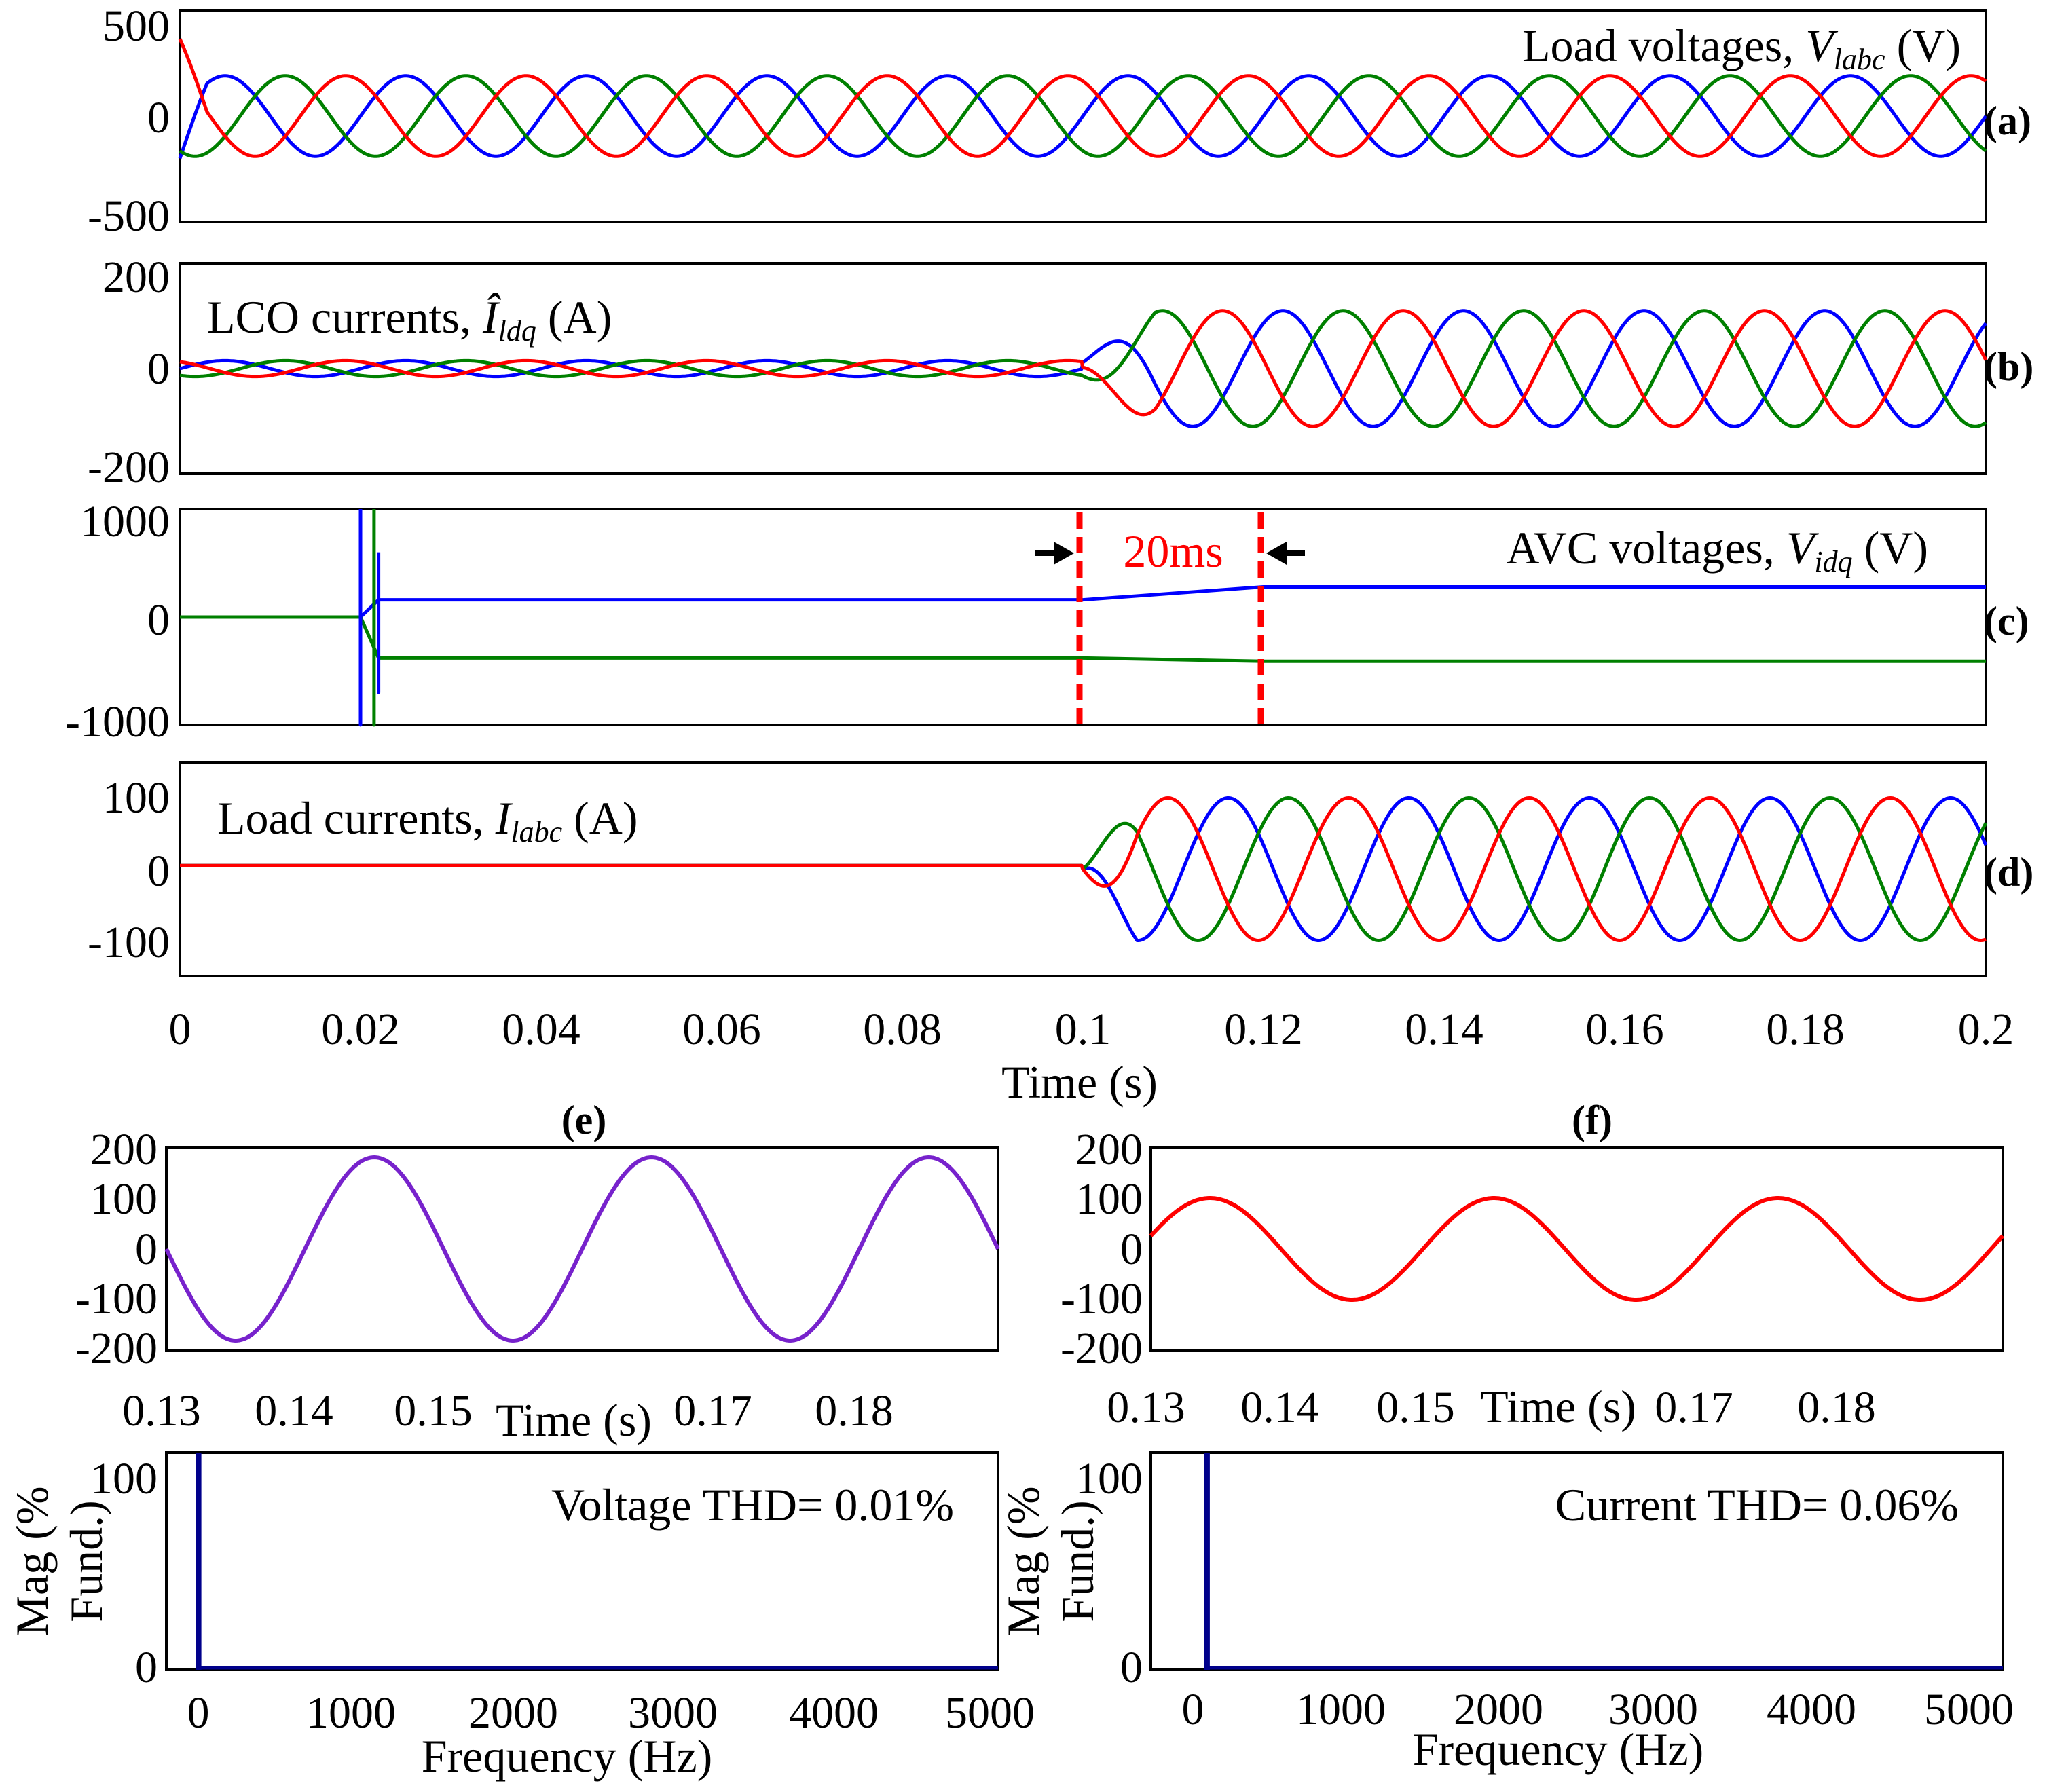  What do you see at coordinates (1263, 1030) in the screenshot?
I see `main-xtick: 0.12` at bounding box center [1263, 1030].